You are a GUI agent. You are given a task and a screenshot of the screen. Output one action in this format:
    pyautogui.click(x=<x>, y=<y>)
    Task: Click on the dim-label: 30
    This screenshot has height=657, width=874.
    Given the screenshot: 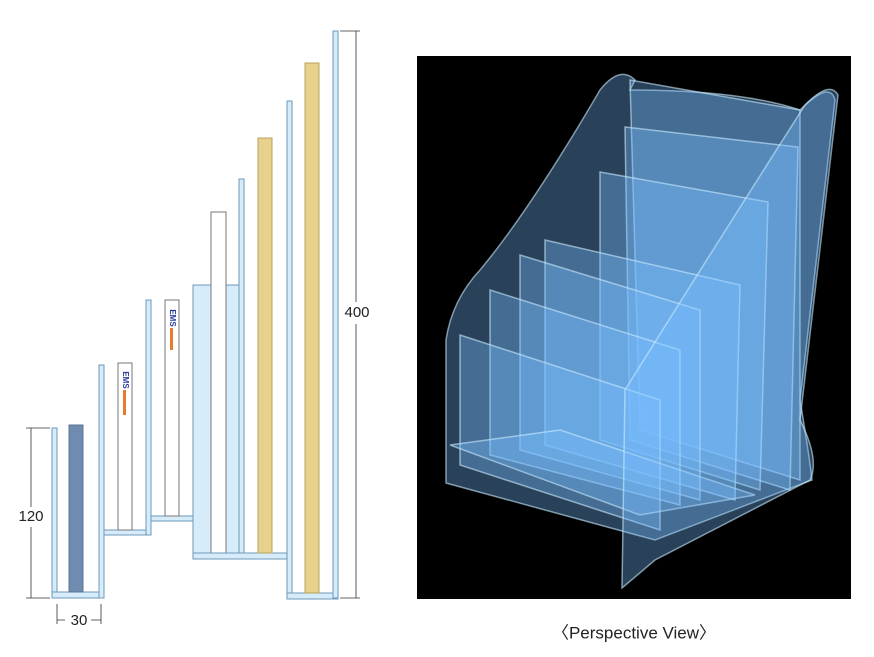 What is the action you would take?
    pyautogui.click(x=79, y=620)
    